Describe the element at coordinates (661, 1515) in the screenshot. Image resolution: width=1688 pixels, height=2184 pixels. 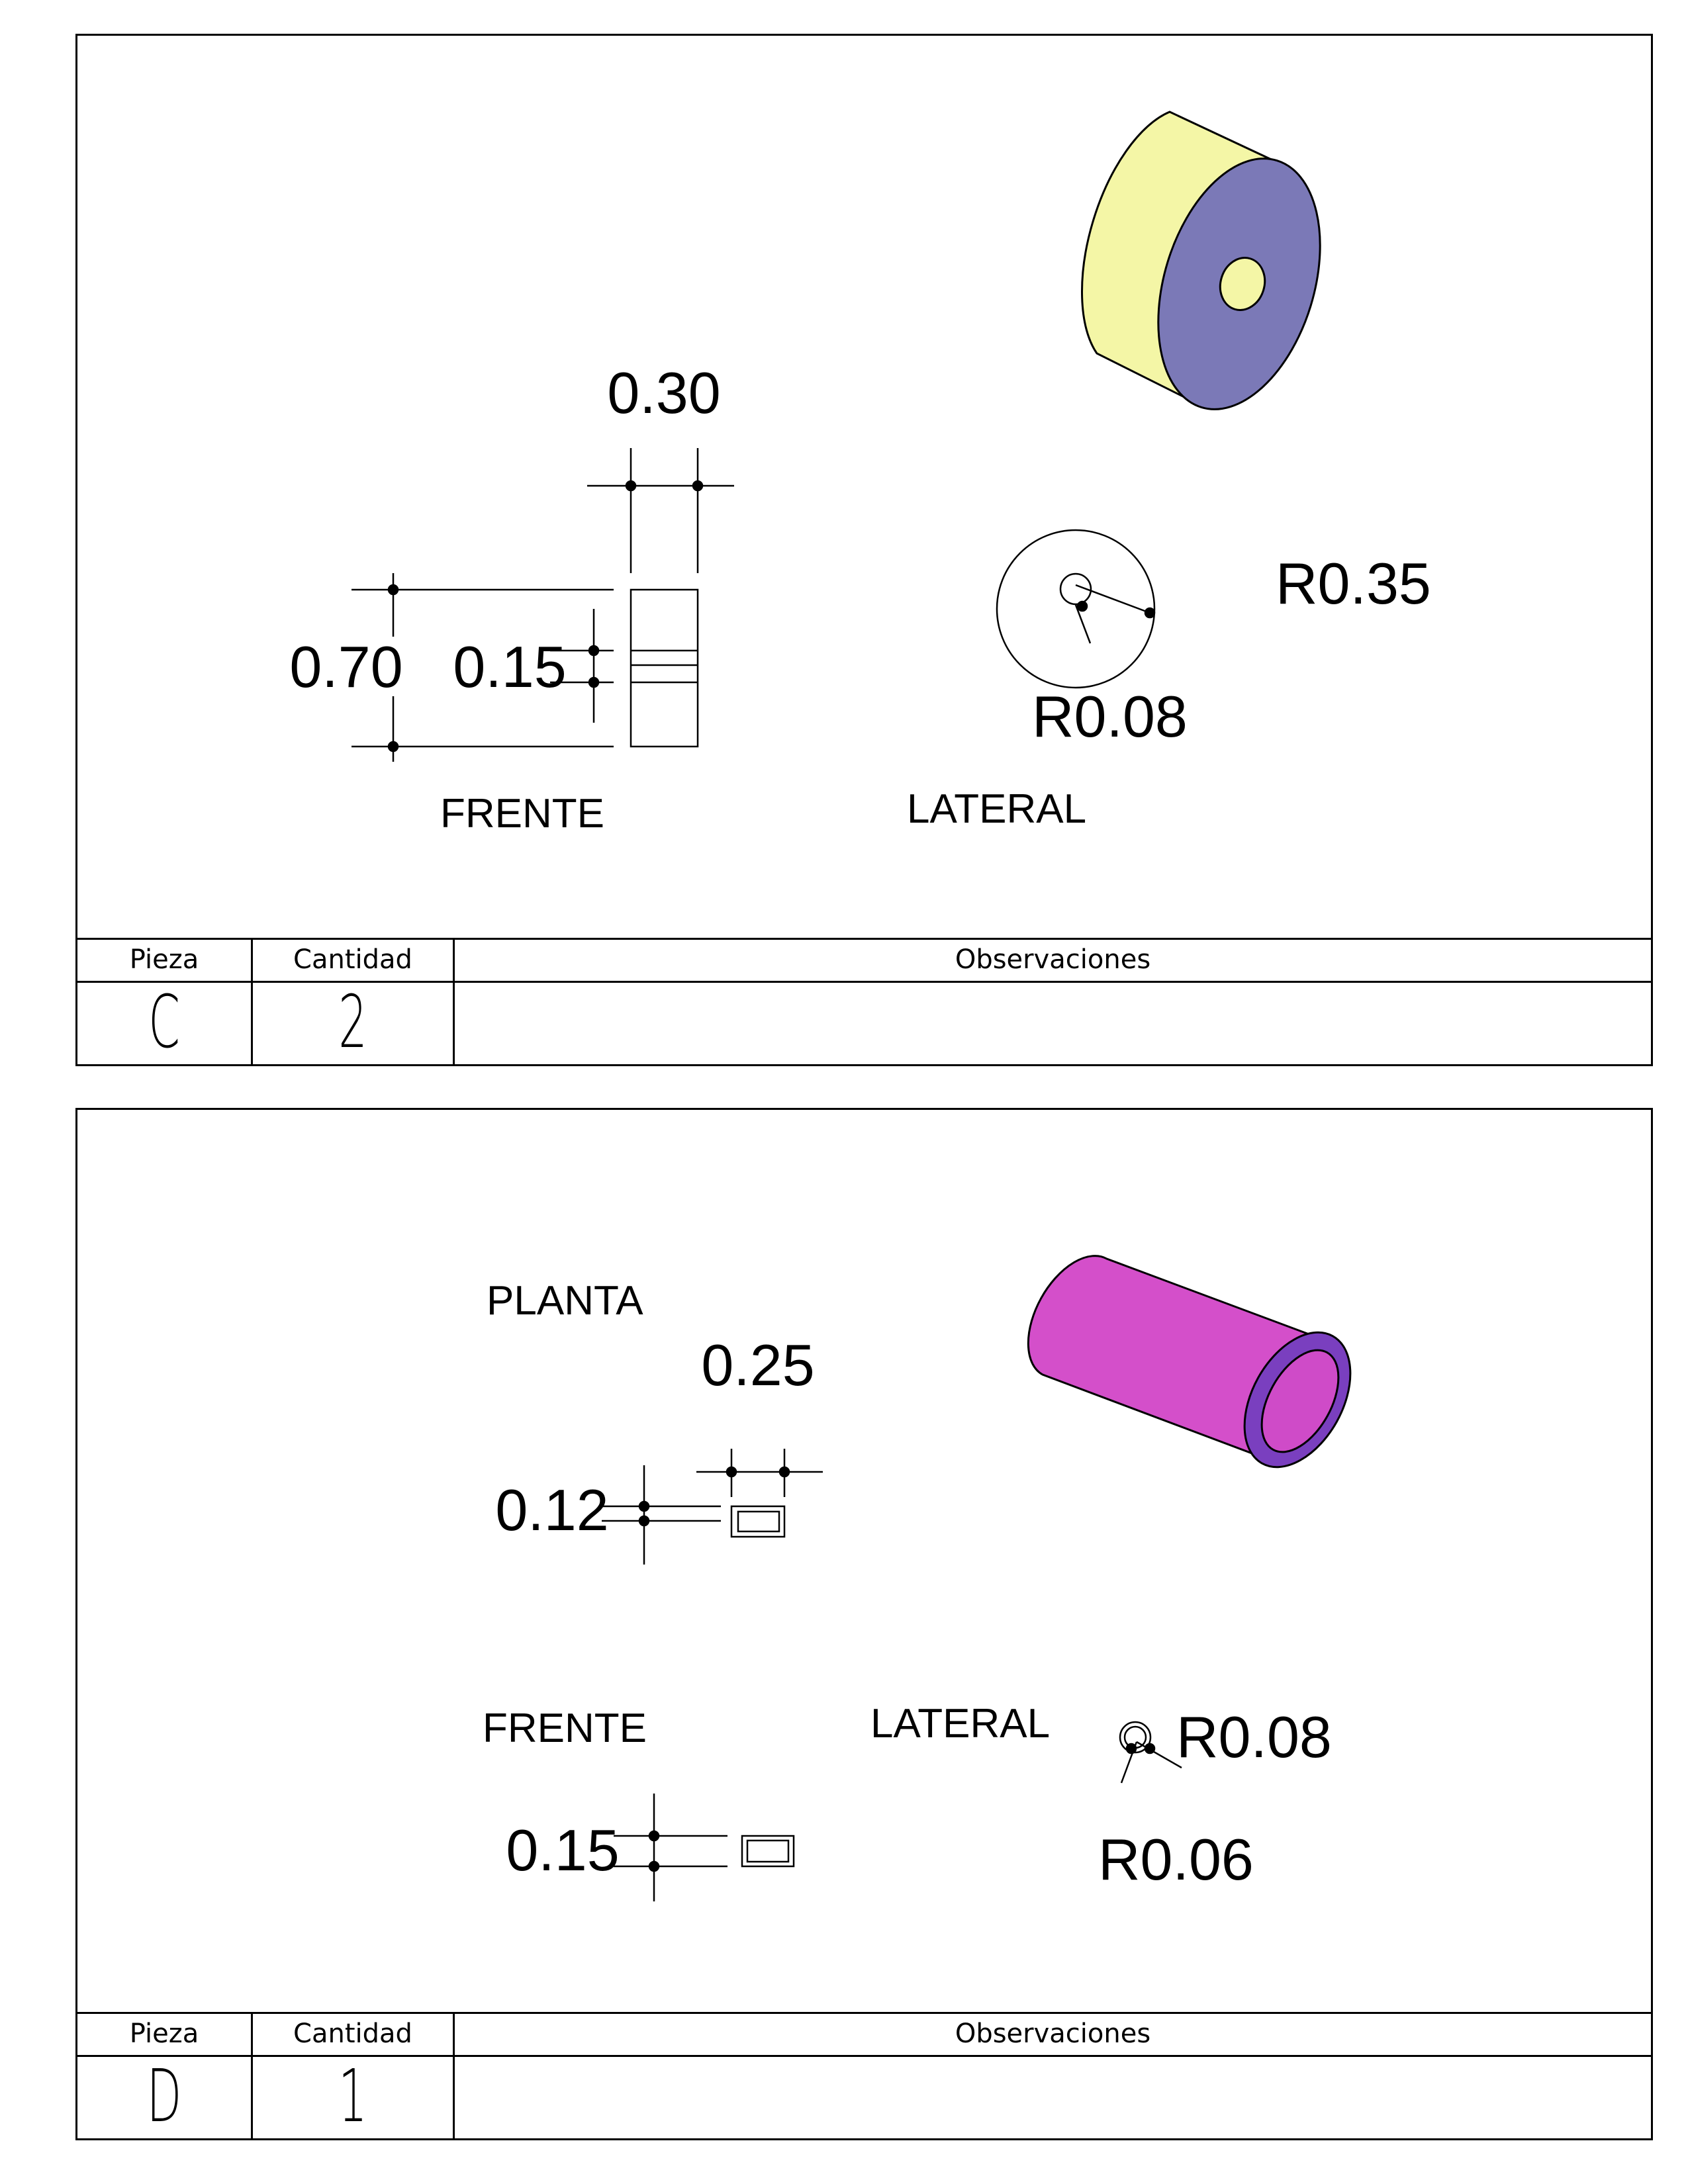
I see `dimension-top-height` at that location.